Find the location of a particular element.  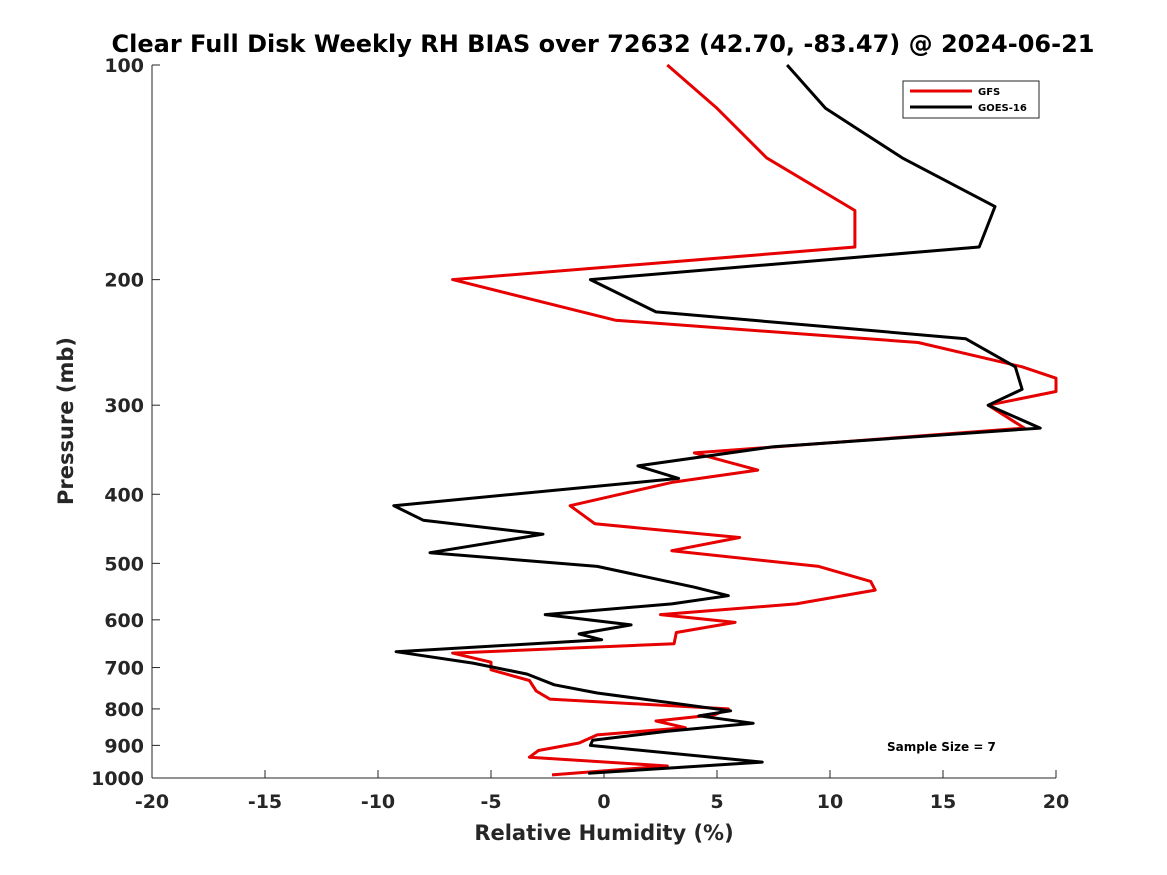

x-ticks: -20 -15 -10 -5 0 5 10 15 20 is located at coordinates (602, 791).